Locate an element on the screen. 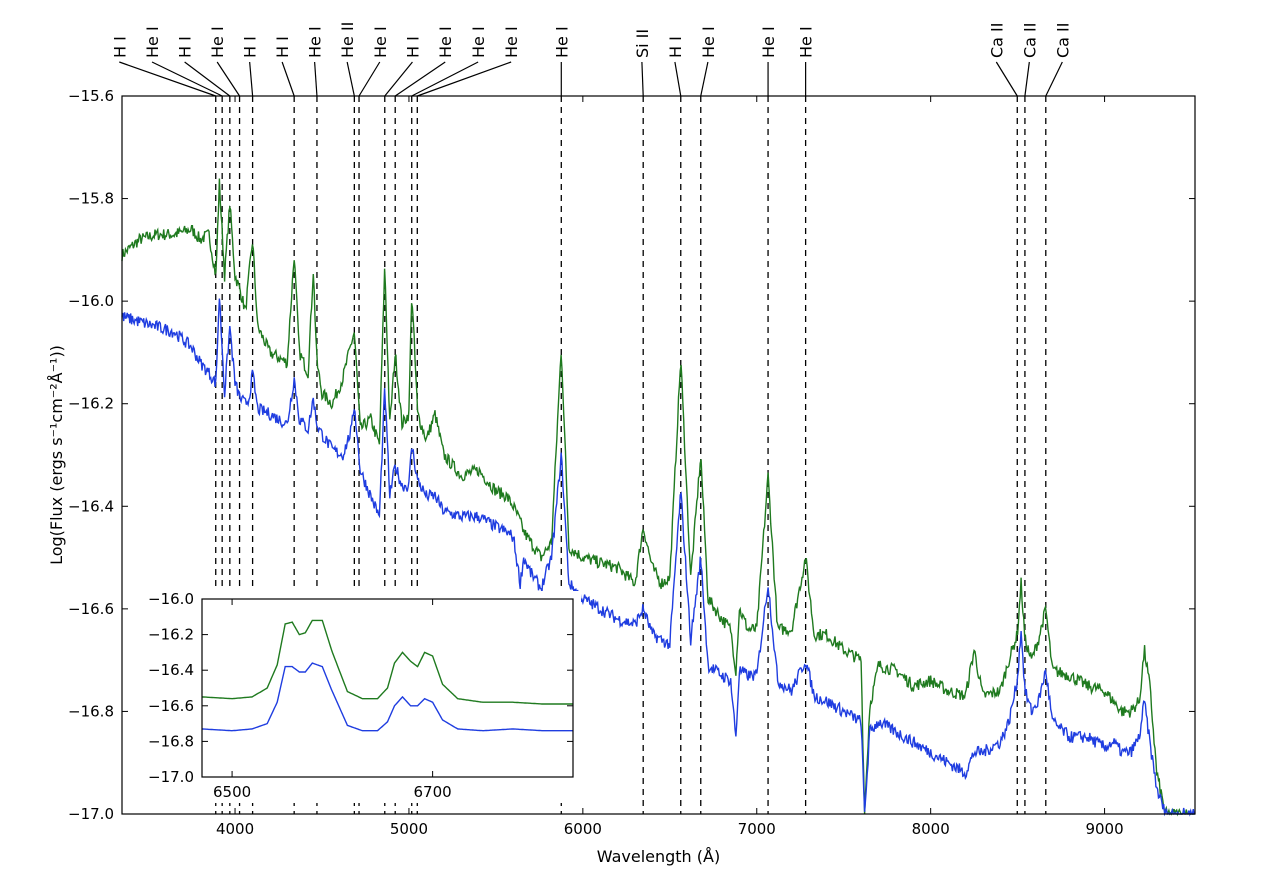 The width and height of the screenshot is (1265, 882). inset-y-tick-label: −16.2 is located at coordinates (171, 635).